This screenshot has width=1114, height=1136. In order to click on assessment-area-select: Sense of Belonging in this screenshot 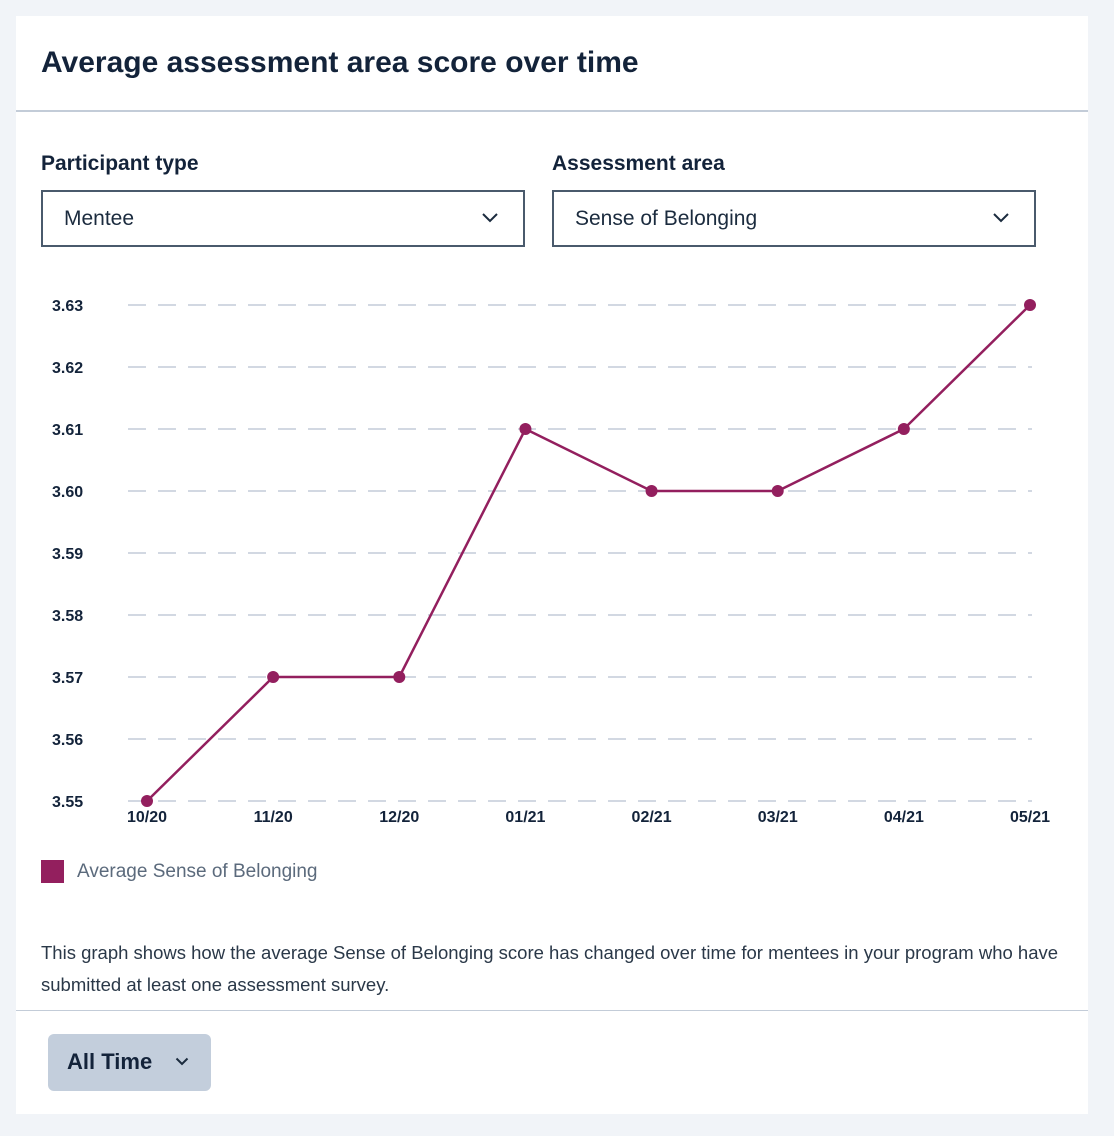, I will do `click(794, 218)`.